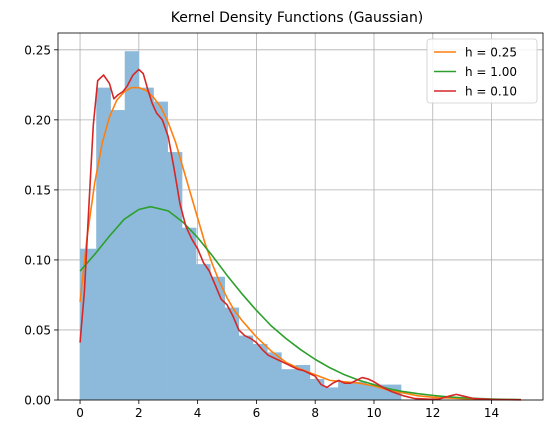 The width and height of the screenshot is (556, 433). What do you see at coordinates (198, 413) in the screenshot?
I see `x-tick-label: 4` at bounding box center [198, 413].